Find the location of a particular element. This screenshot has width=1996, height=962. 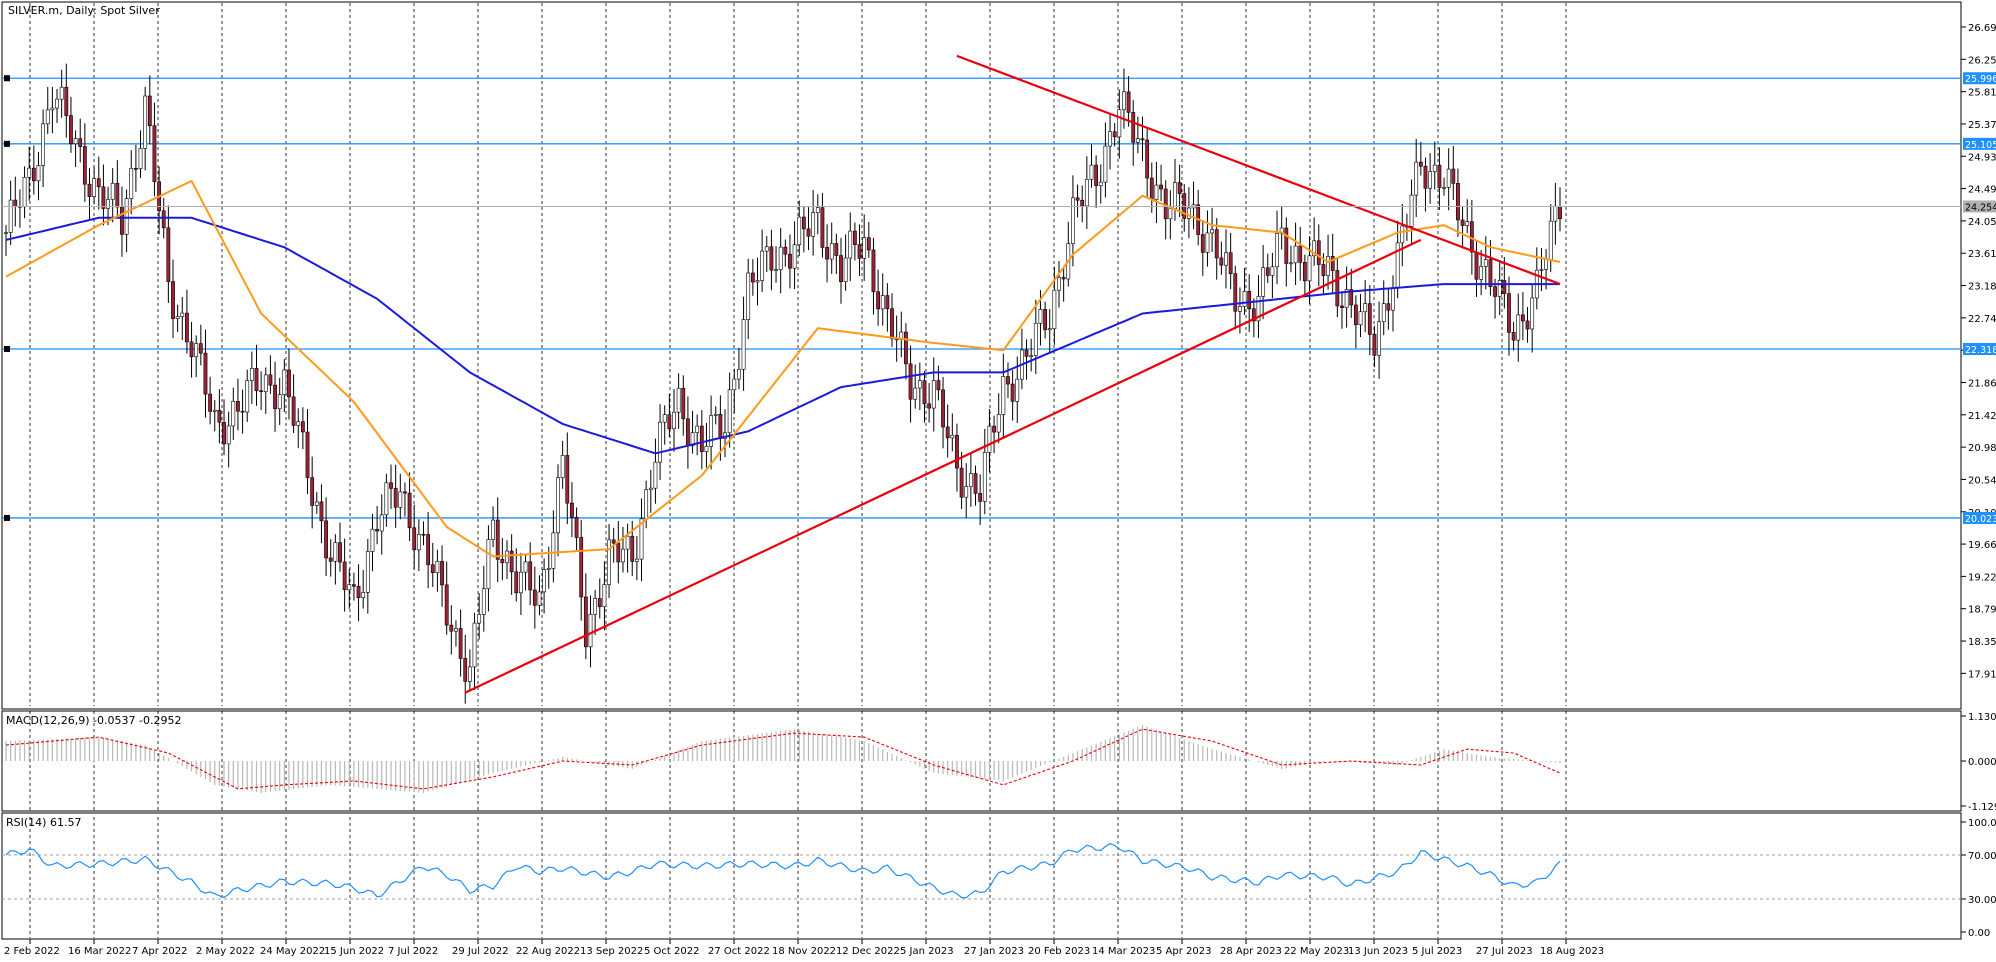

time-tick-label: 14 Mar 2023 is located at coordinates (1123, 951).